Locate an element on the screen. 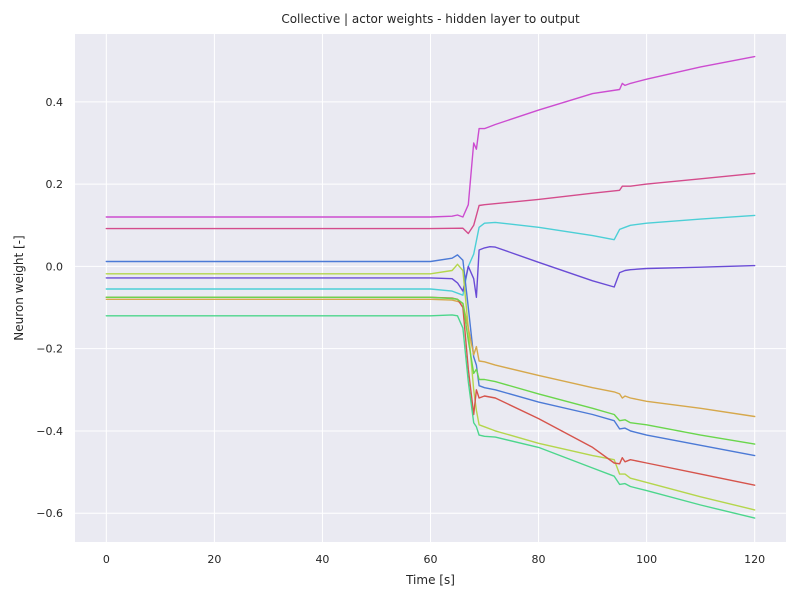 Image resolution: width=800 pixels, height=600 pixels. x-tick-label: 40 is located at coordinates (322, 559).